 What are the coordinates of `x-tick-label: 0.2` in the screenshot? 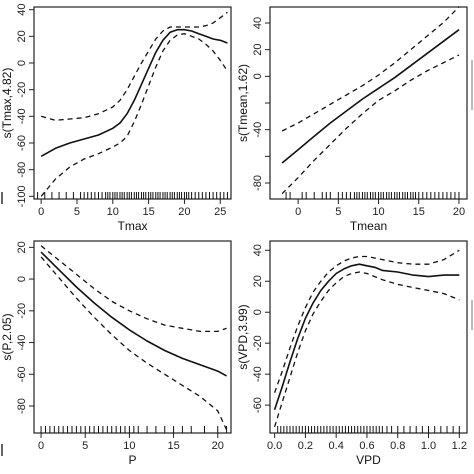 It's located at (305, 446).